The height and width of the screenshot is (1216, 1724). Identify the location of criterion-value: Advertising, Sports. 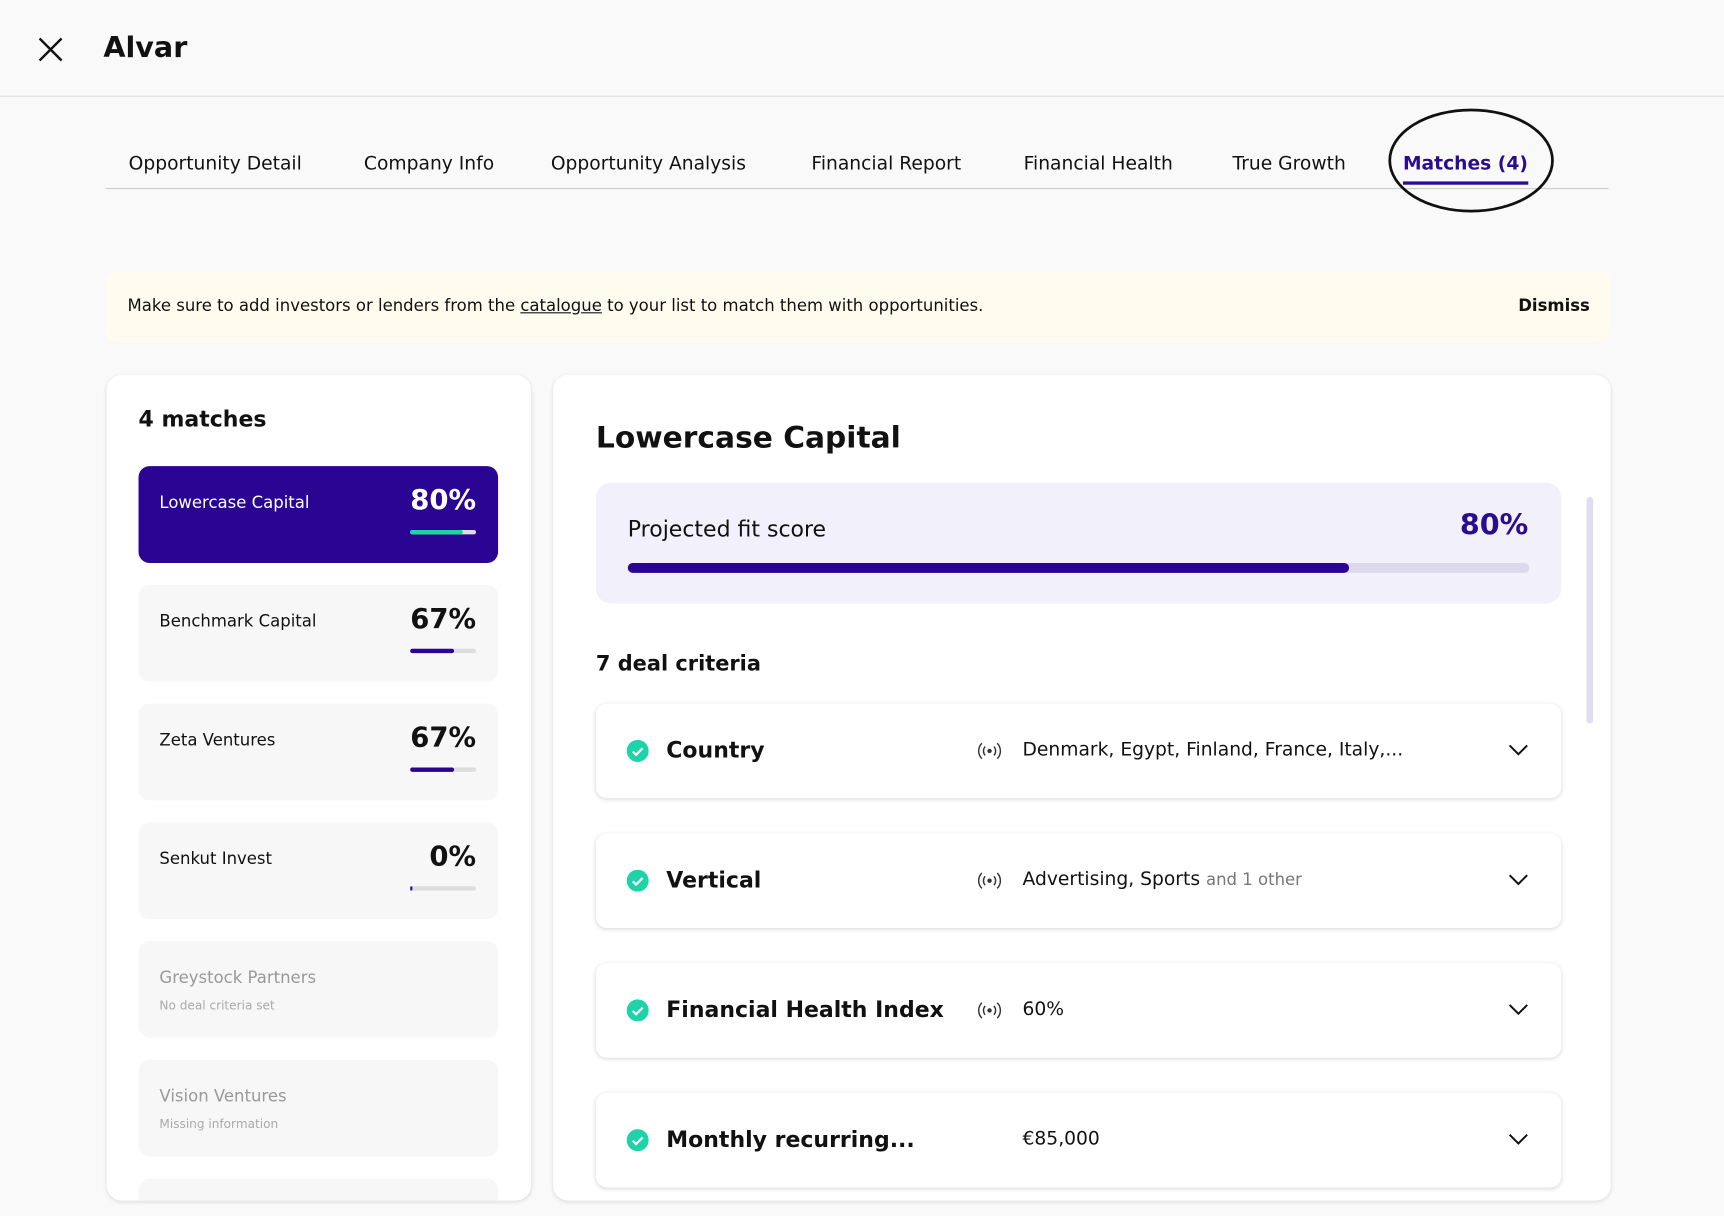
(1111, 879).